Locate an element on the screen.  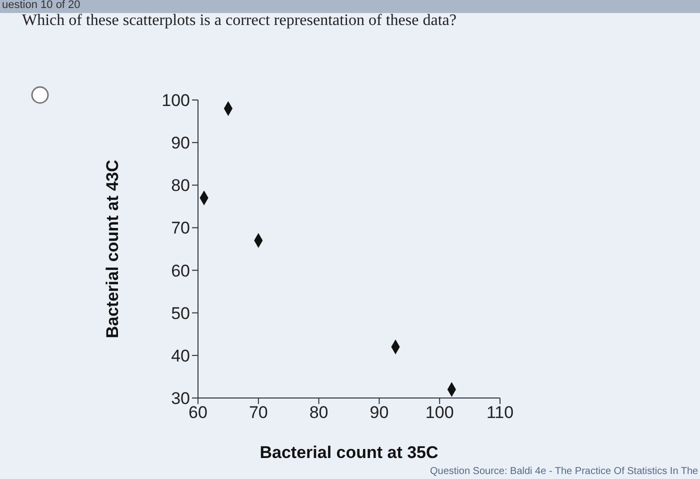
y-tick-label: 80 is located at coordinates (180, 186).